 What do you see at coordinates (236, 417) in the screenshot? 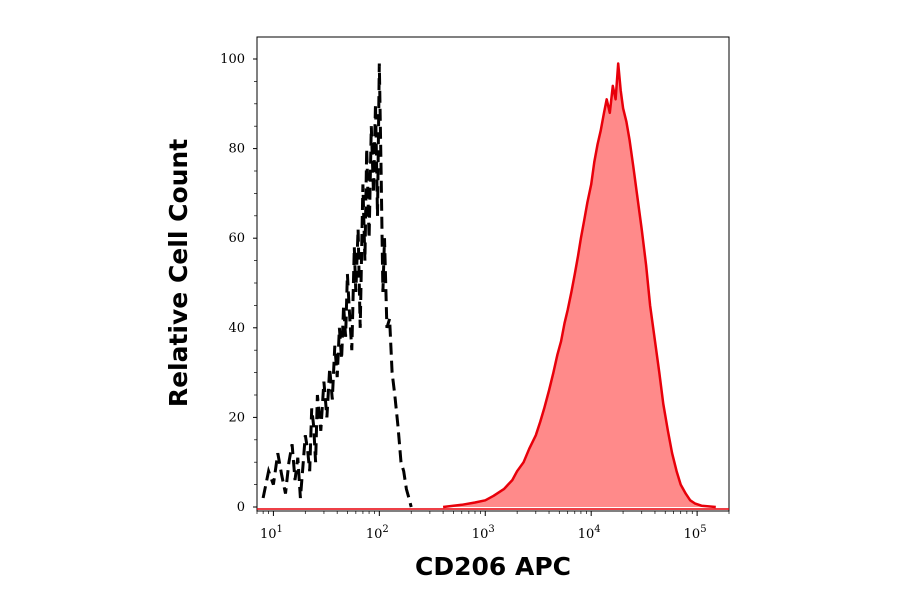
I see `y-tick-label: 20` at bounding box center [236, 417].